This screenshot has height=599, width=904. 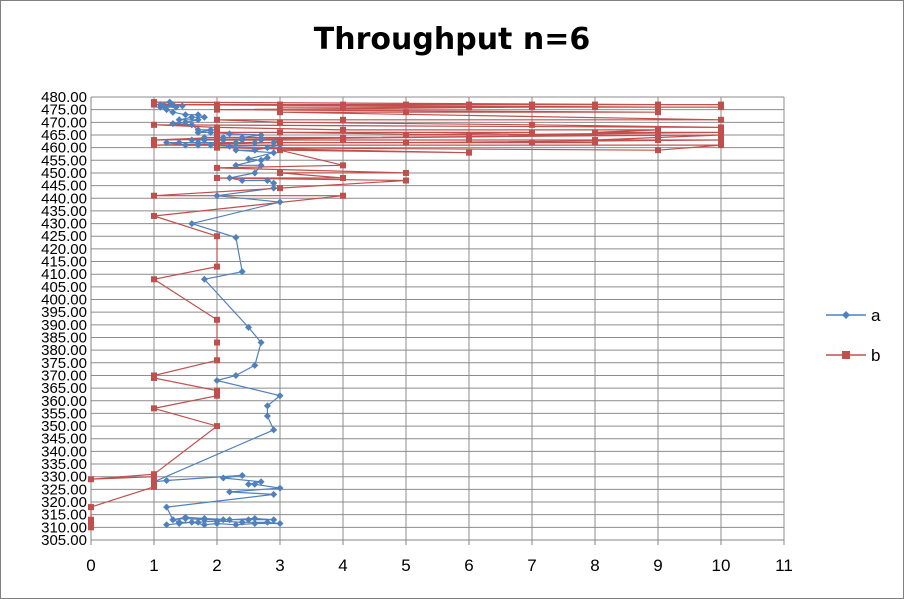 What do you see at coordinates (875, 355) in the screenshot?
I see `legend-label-b: b` at bounding box center [875, 355].